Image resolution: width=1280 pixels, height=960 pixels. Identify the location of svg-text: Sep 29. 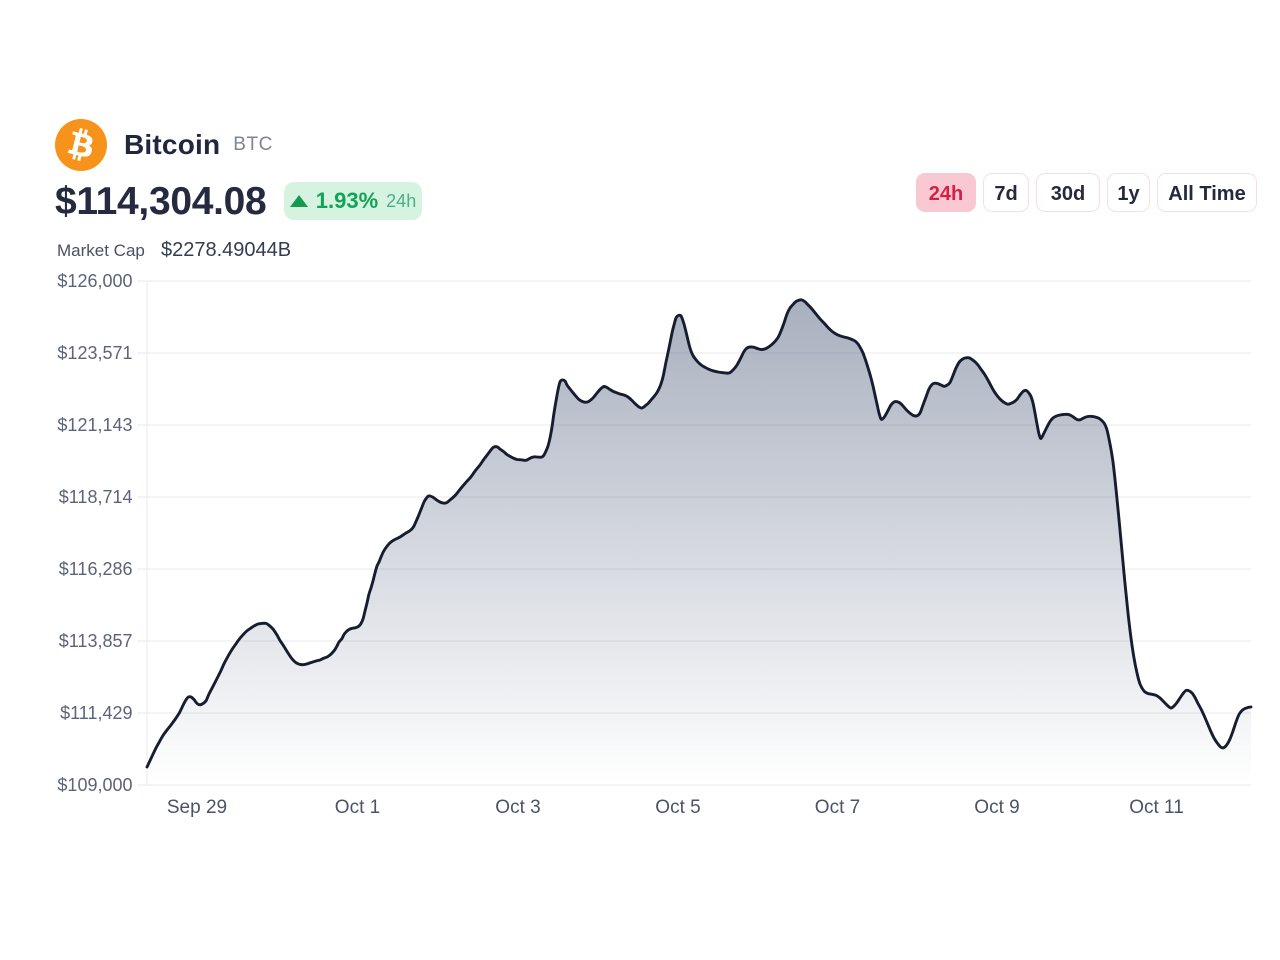
(197, 807).